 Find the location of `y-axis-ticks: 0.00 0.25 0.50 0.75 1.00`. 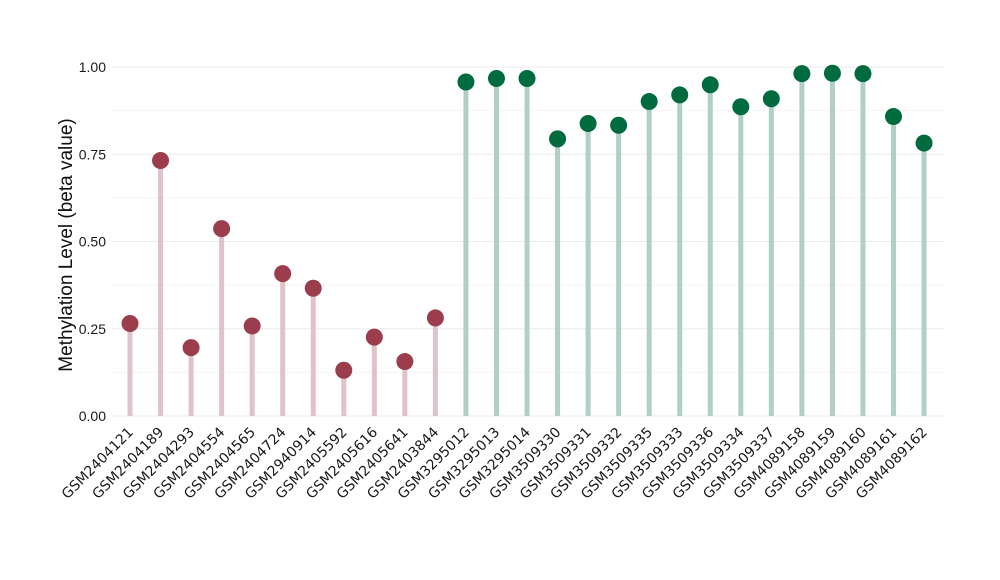

y-axis-ticks: 0.00 0.25 0.50 0.75 1.00 is located at coordinates (92, 241).